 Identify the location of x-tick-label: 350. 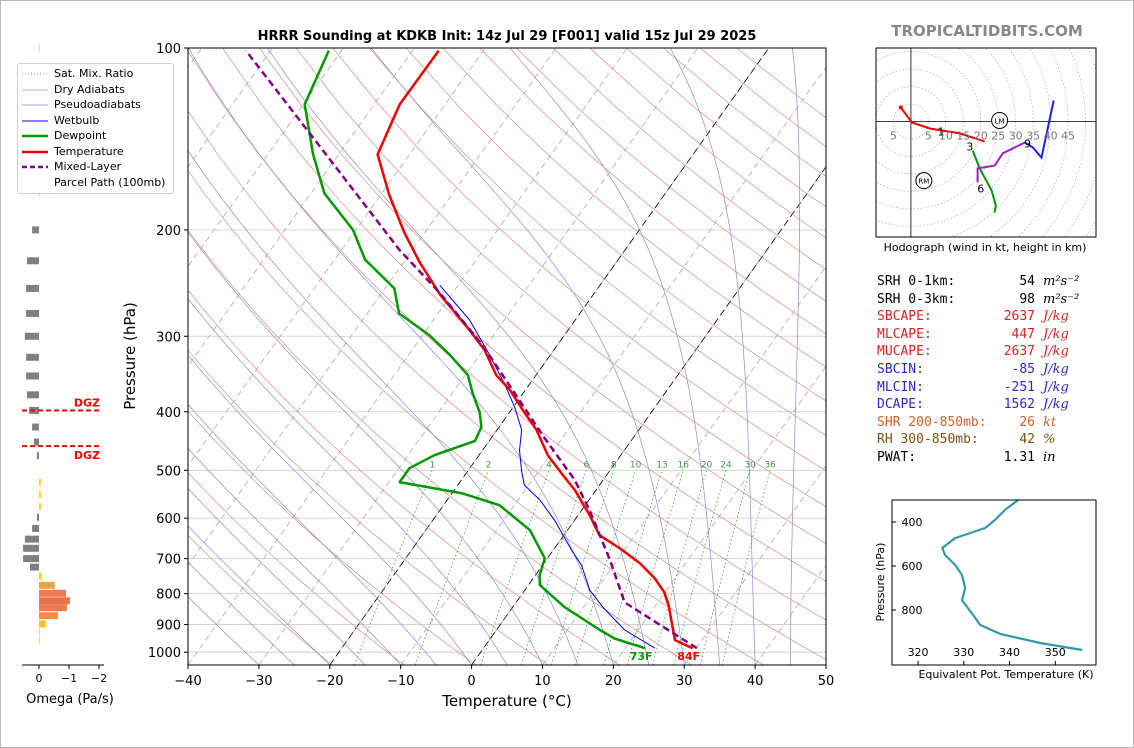
(1055, 652).